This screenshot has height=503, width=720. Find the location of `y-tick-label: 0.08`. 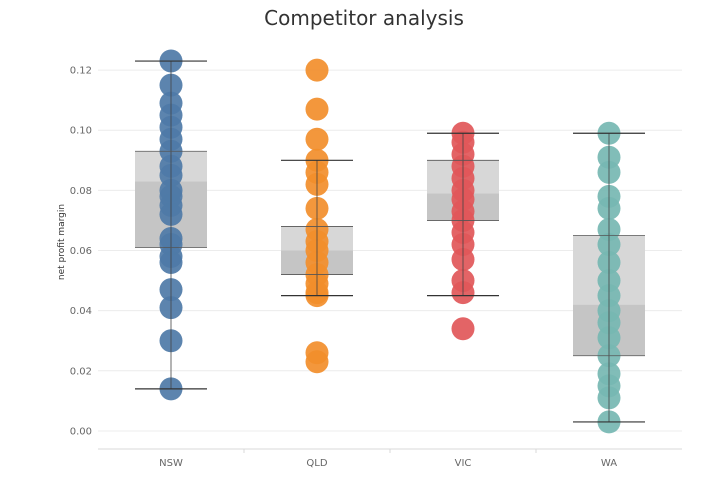

y-tick-label: 0.08 is located at coordinates (81, 191).